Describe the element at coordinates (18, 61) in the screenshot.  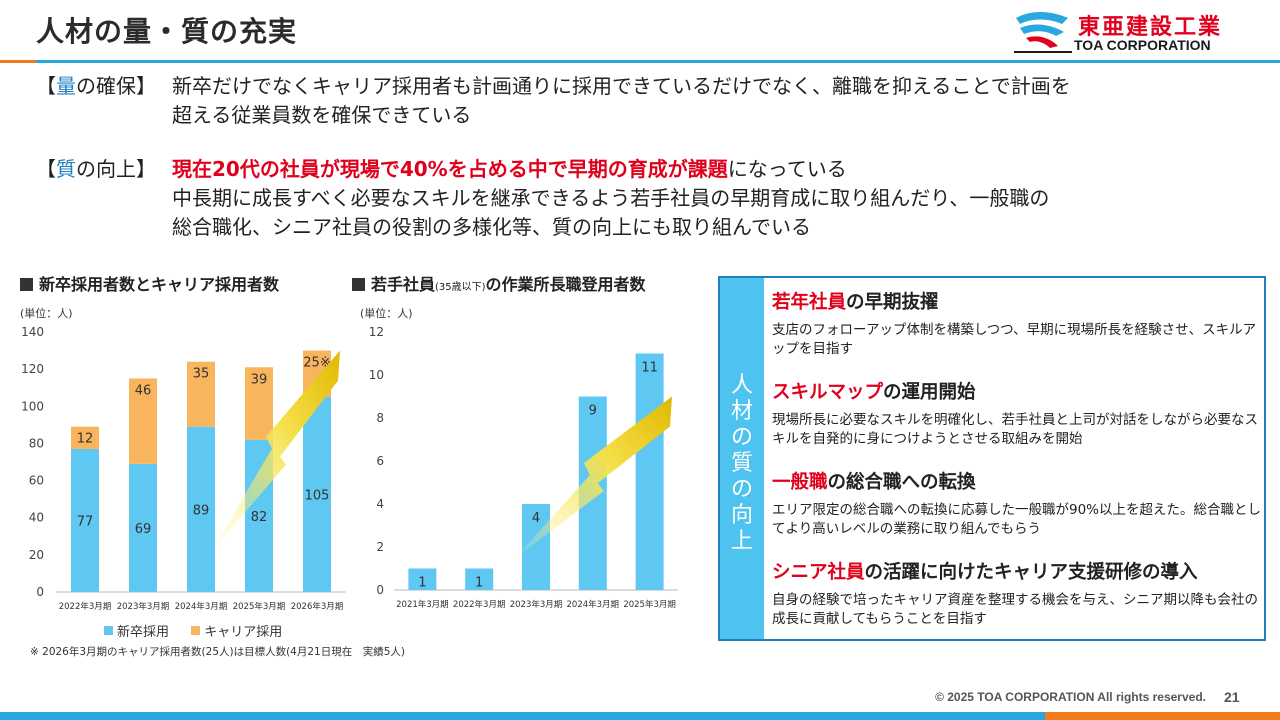
I see `header-rule-accent` at that location.